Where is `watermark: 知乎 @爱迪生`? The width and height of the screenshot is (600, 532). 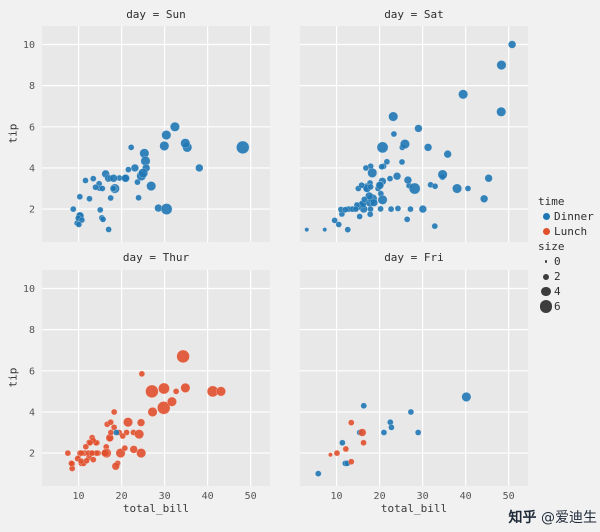
watermark: 知乎 @爱迪生 is located at coordinates (553, 517).